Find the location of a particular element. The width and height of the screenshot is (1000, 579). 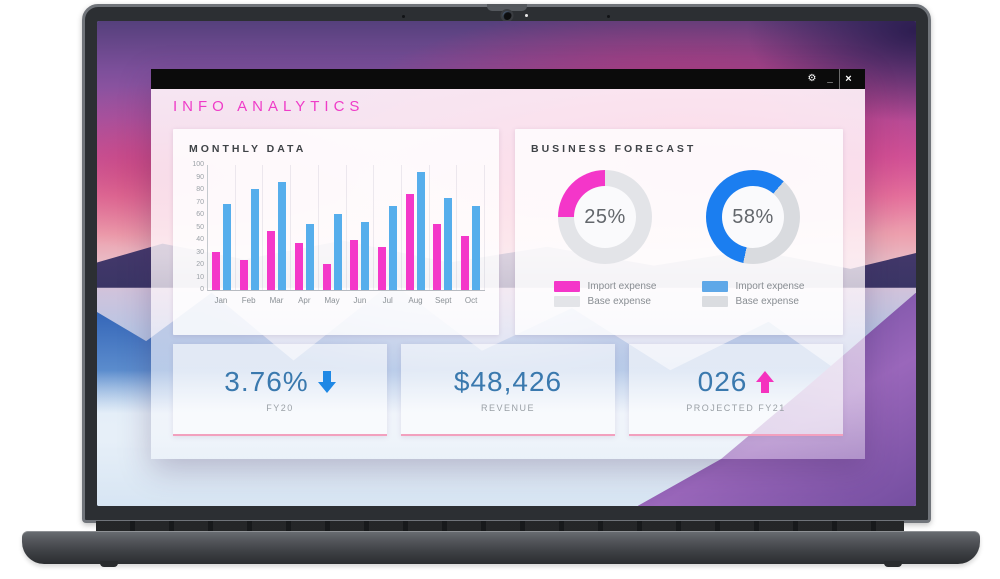

business-forecast-card: BUSINESS FORECAST 25% is located at coordinates (679, 232).